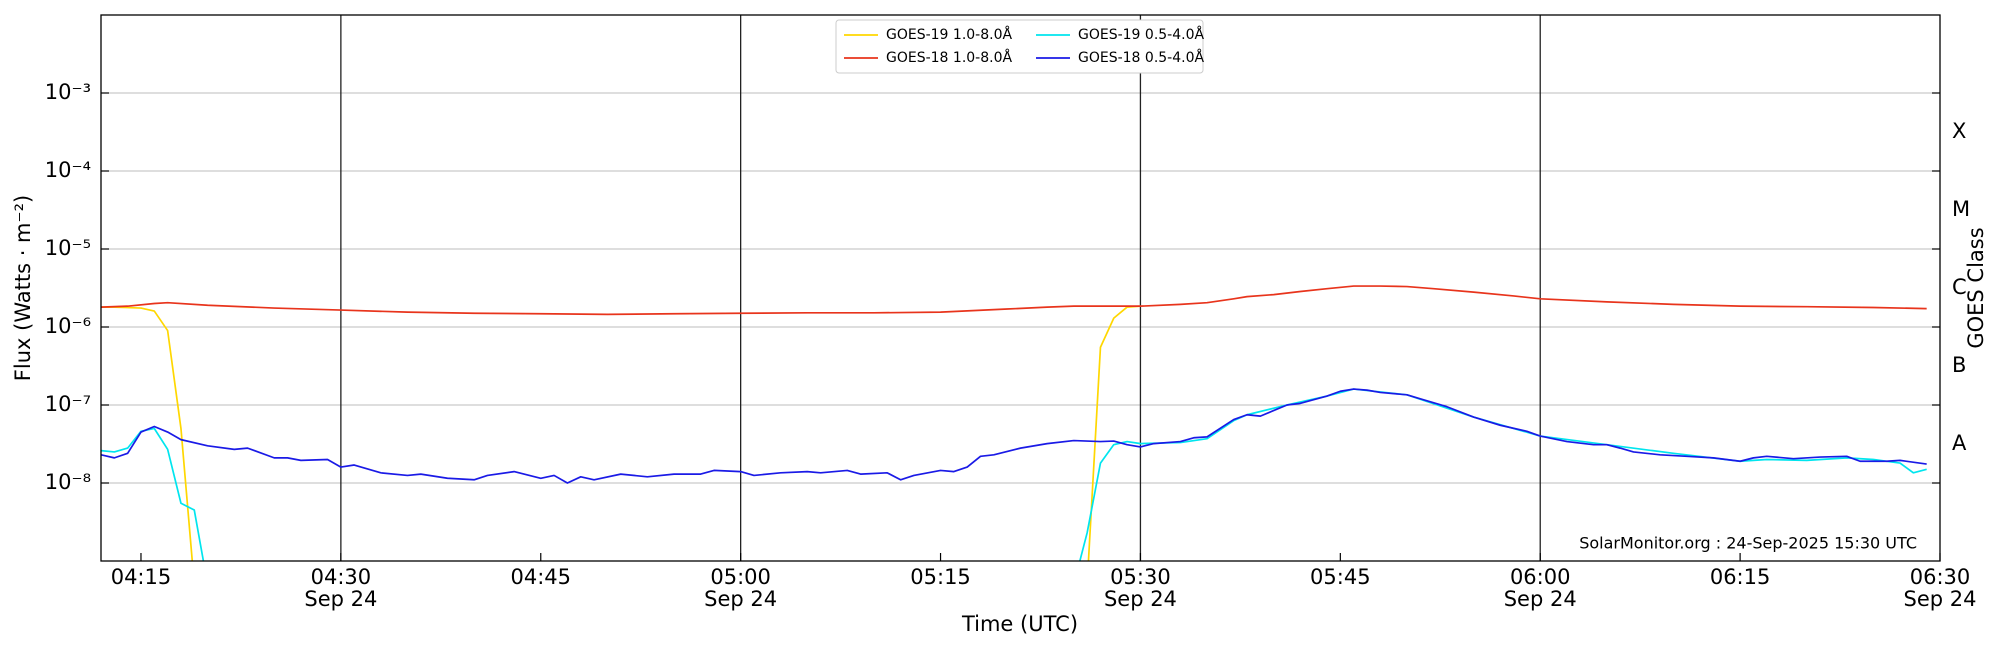 The width and height of the screenshot is (2000, 650). Describe the element at coordinates (23, 288) in the screenshot. I see `y-axis-label: Flux (Watts · m⁻²)` at that location.